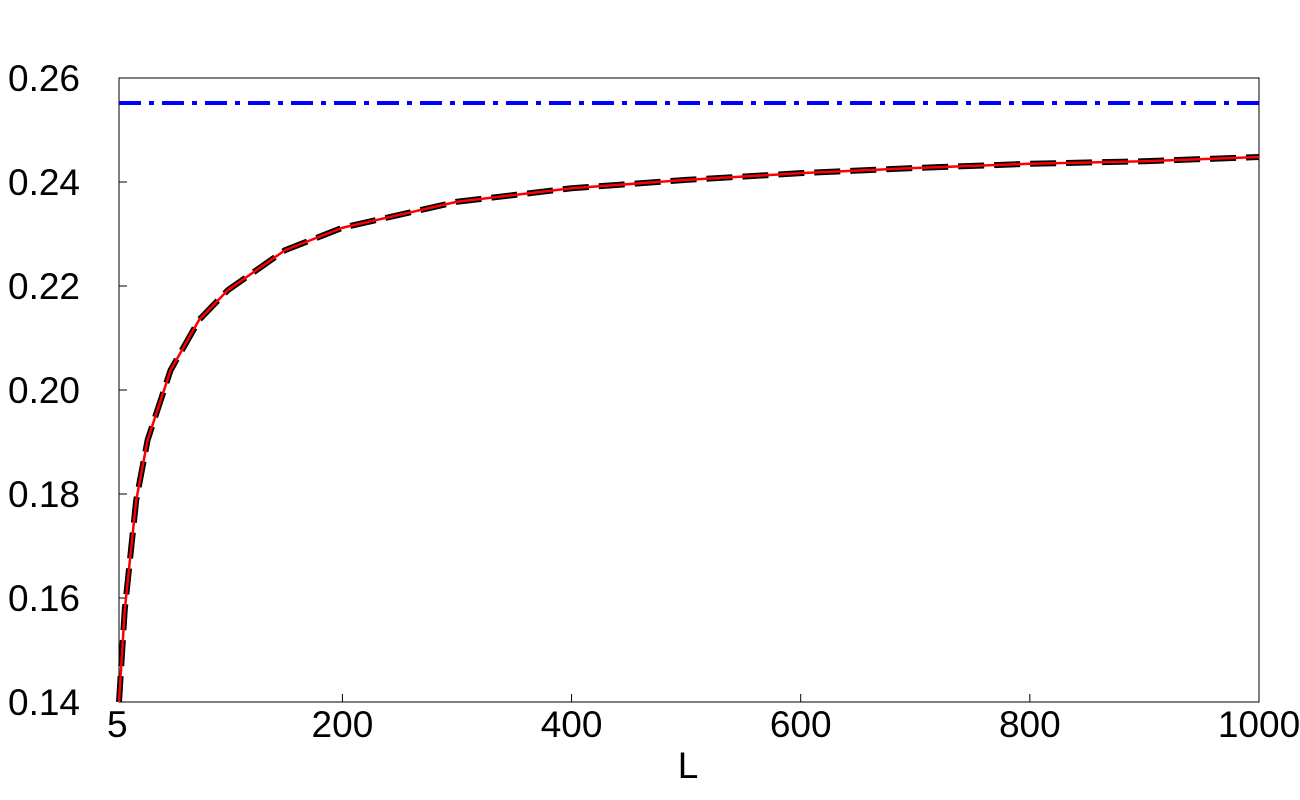 This screenshot has width=1300, height=800. What do you see at coordinates (343, 724) in the screenshot?
I see `x-tick-label: 200` at bounding box center [343, 724].